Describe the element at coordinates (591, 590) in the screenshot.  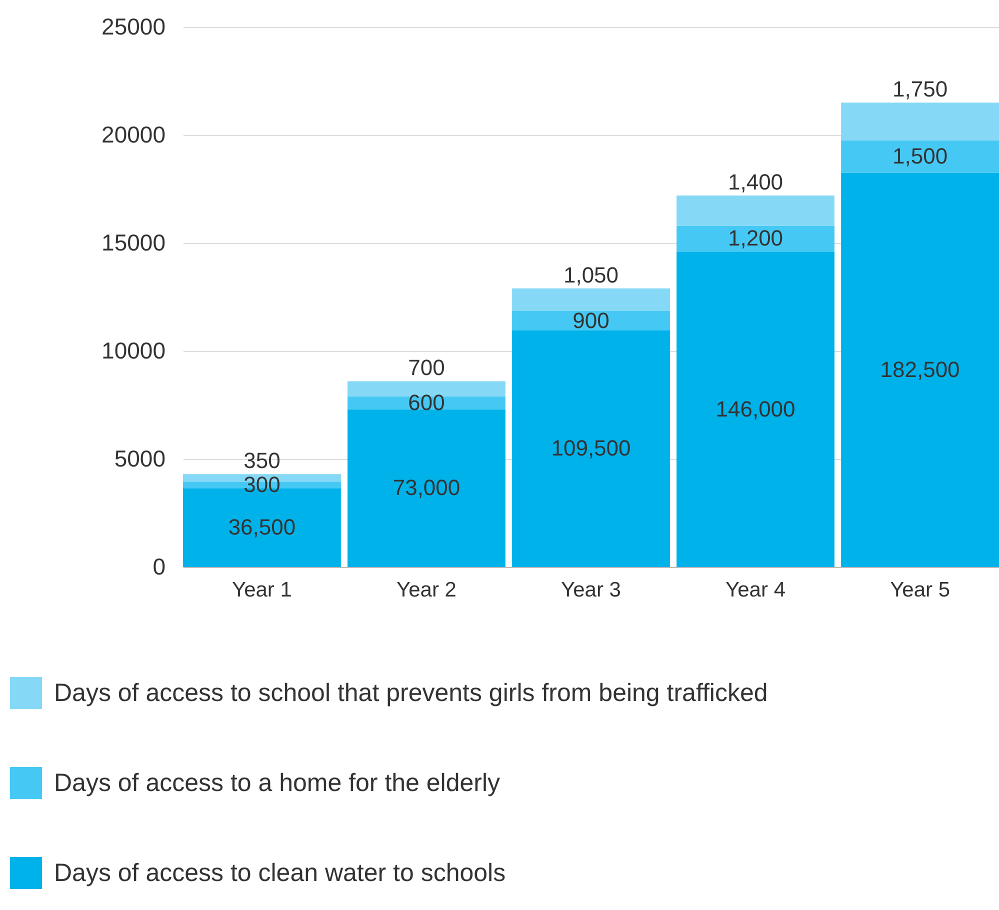
I see `x-tick-label: Year 3` at that location.